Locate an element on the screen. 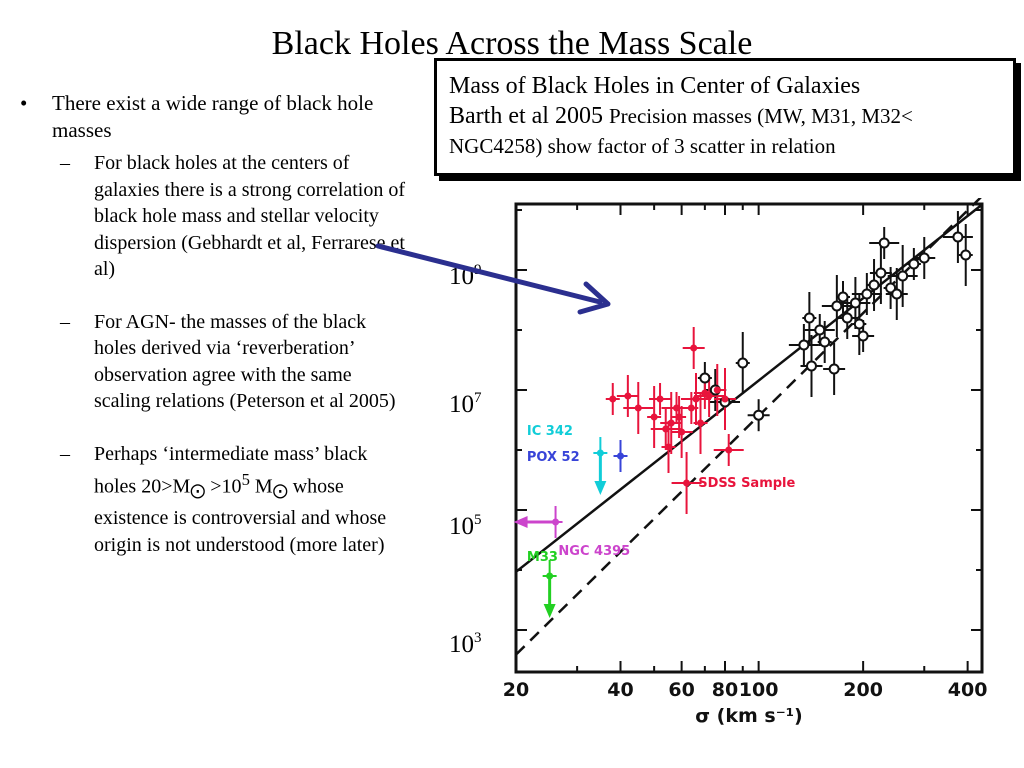  mass-label-1e3: 103 is located at coordinates (466, 641).